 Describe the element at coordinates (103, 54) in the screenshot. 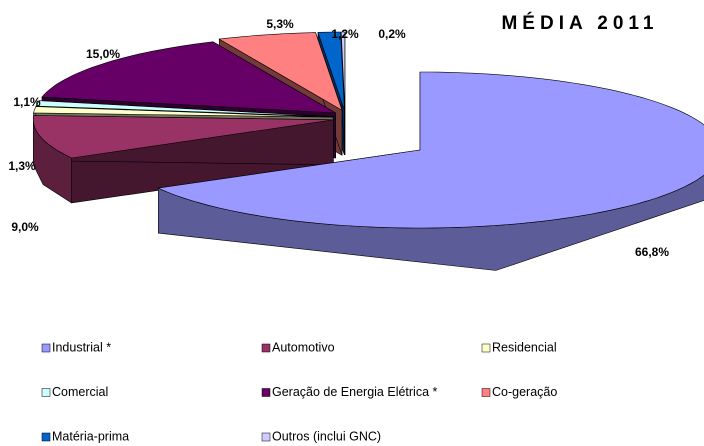

I see `value-label: 15,0%` at that location.